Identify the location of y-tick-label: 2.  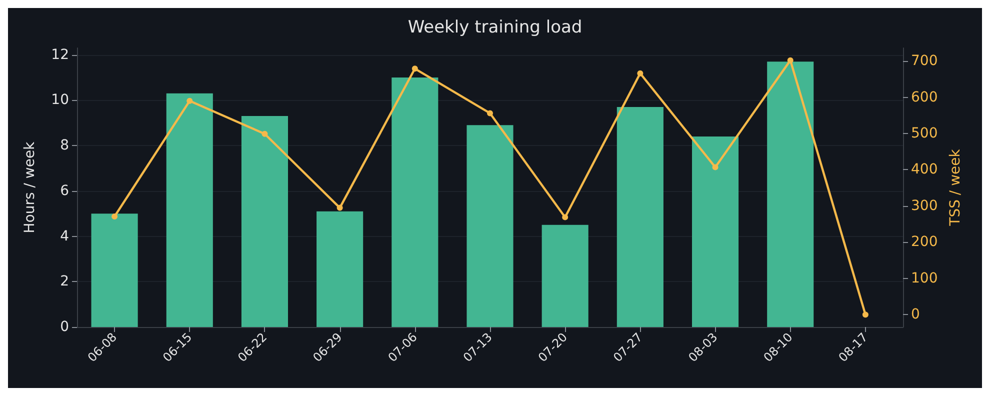
(64, 282).